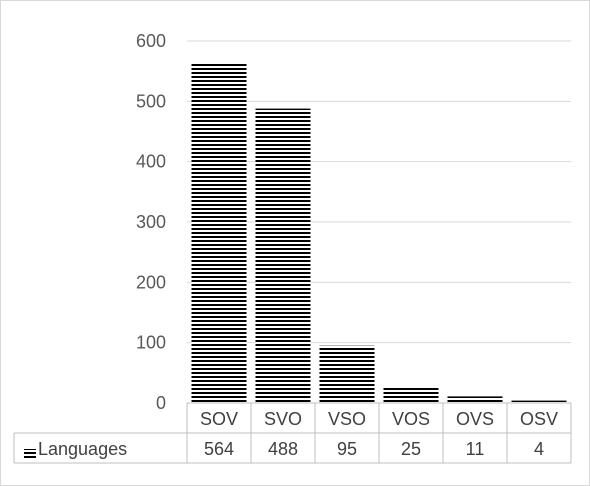 The height and width of the screenshot is (486, 590). What do you see at coordinates (347, 374) in the screenshot?
I see `bar-vso` at bounding box center [347, 374].